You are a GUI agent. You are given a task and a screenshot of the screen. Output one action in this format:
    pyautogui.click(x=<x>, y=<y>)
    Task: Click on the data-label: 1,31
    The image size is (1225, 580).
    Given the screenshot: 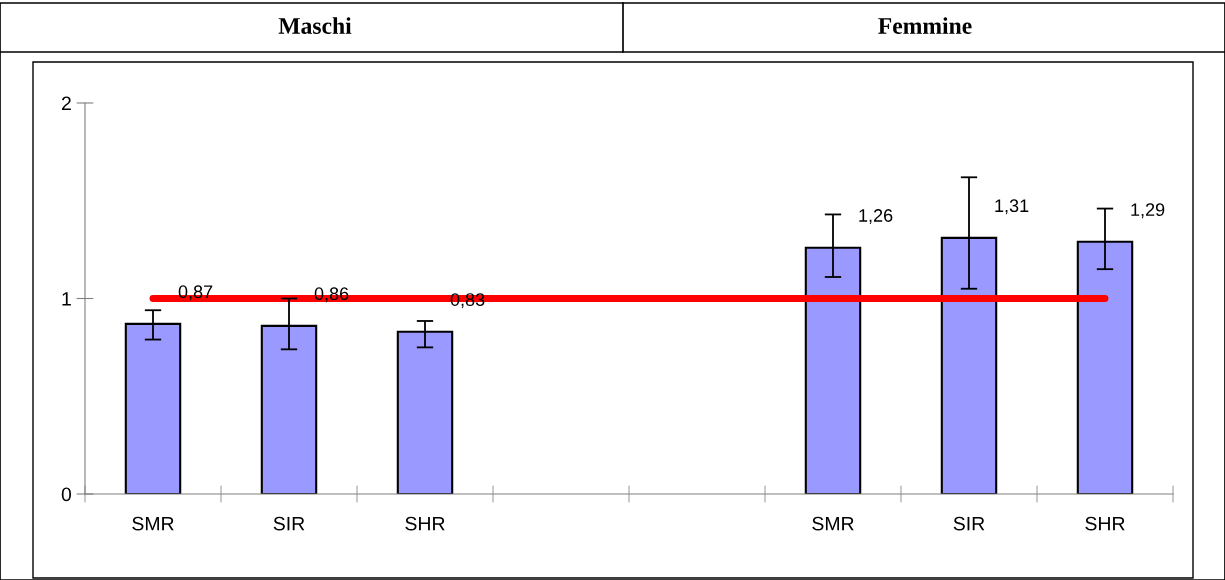 What is the action you would take?
    pyautogui.click(x=1012, y=207)
    